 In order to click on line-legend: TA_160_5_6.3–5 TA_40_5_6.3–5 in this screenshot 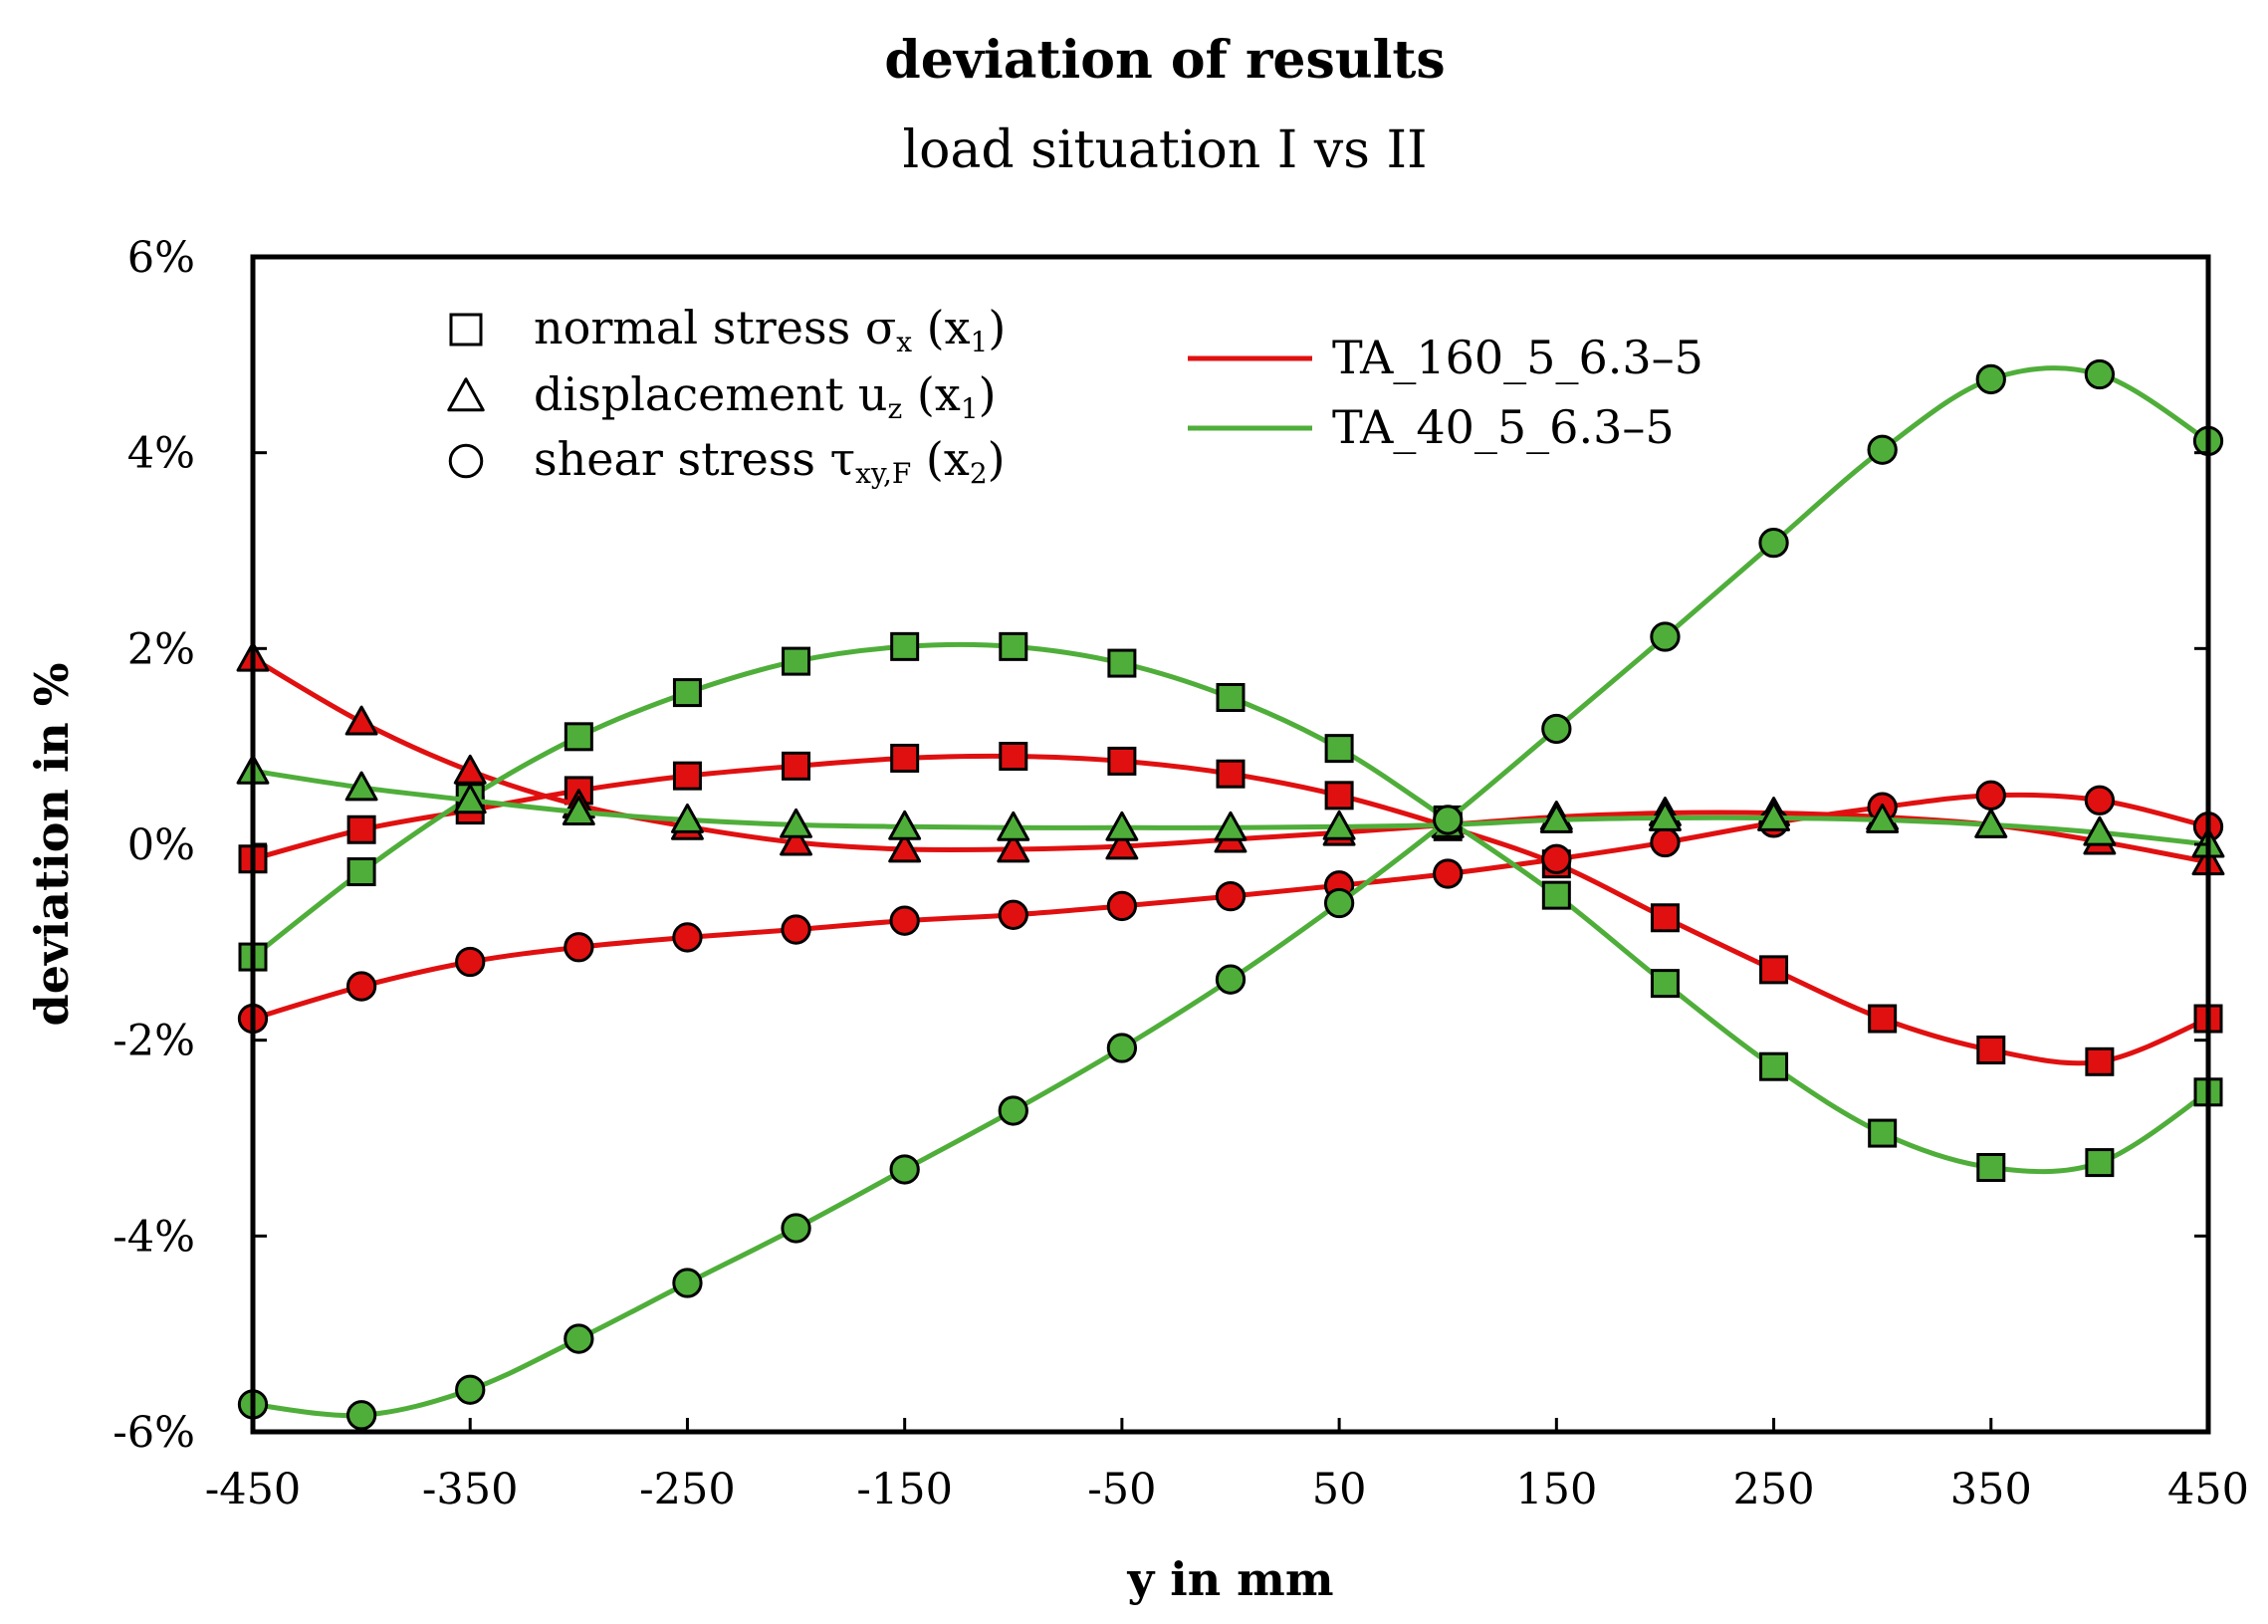, I will do `click(1445, 393)`.